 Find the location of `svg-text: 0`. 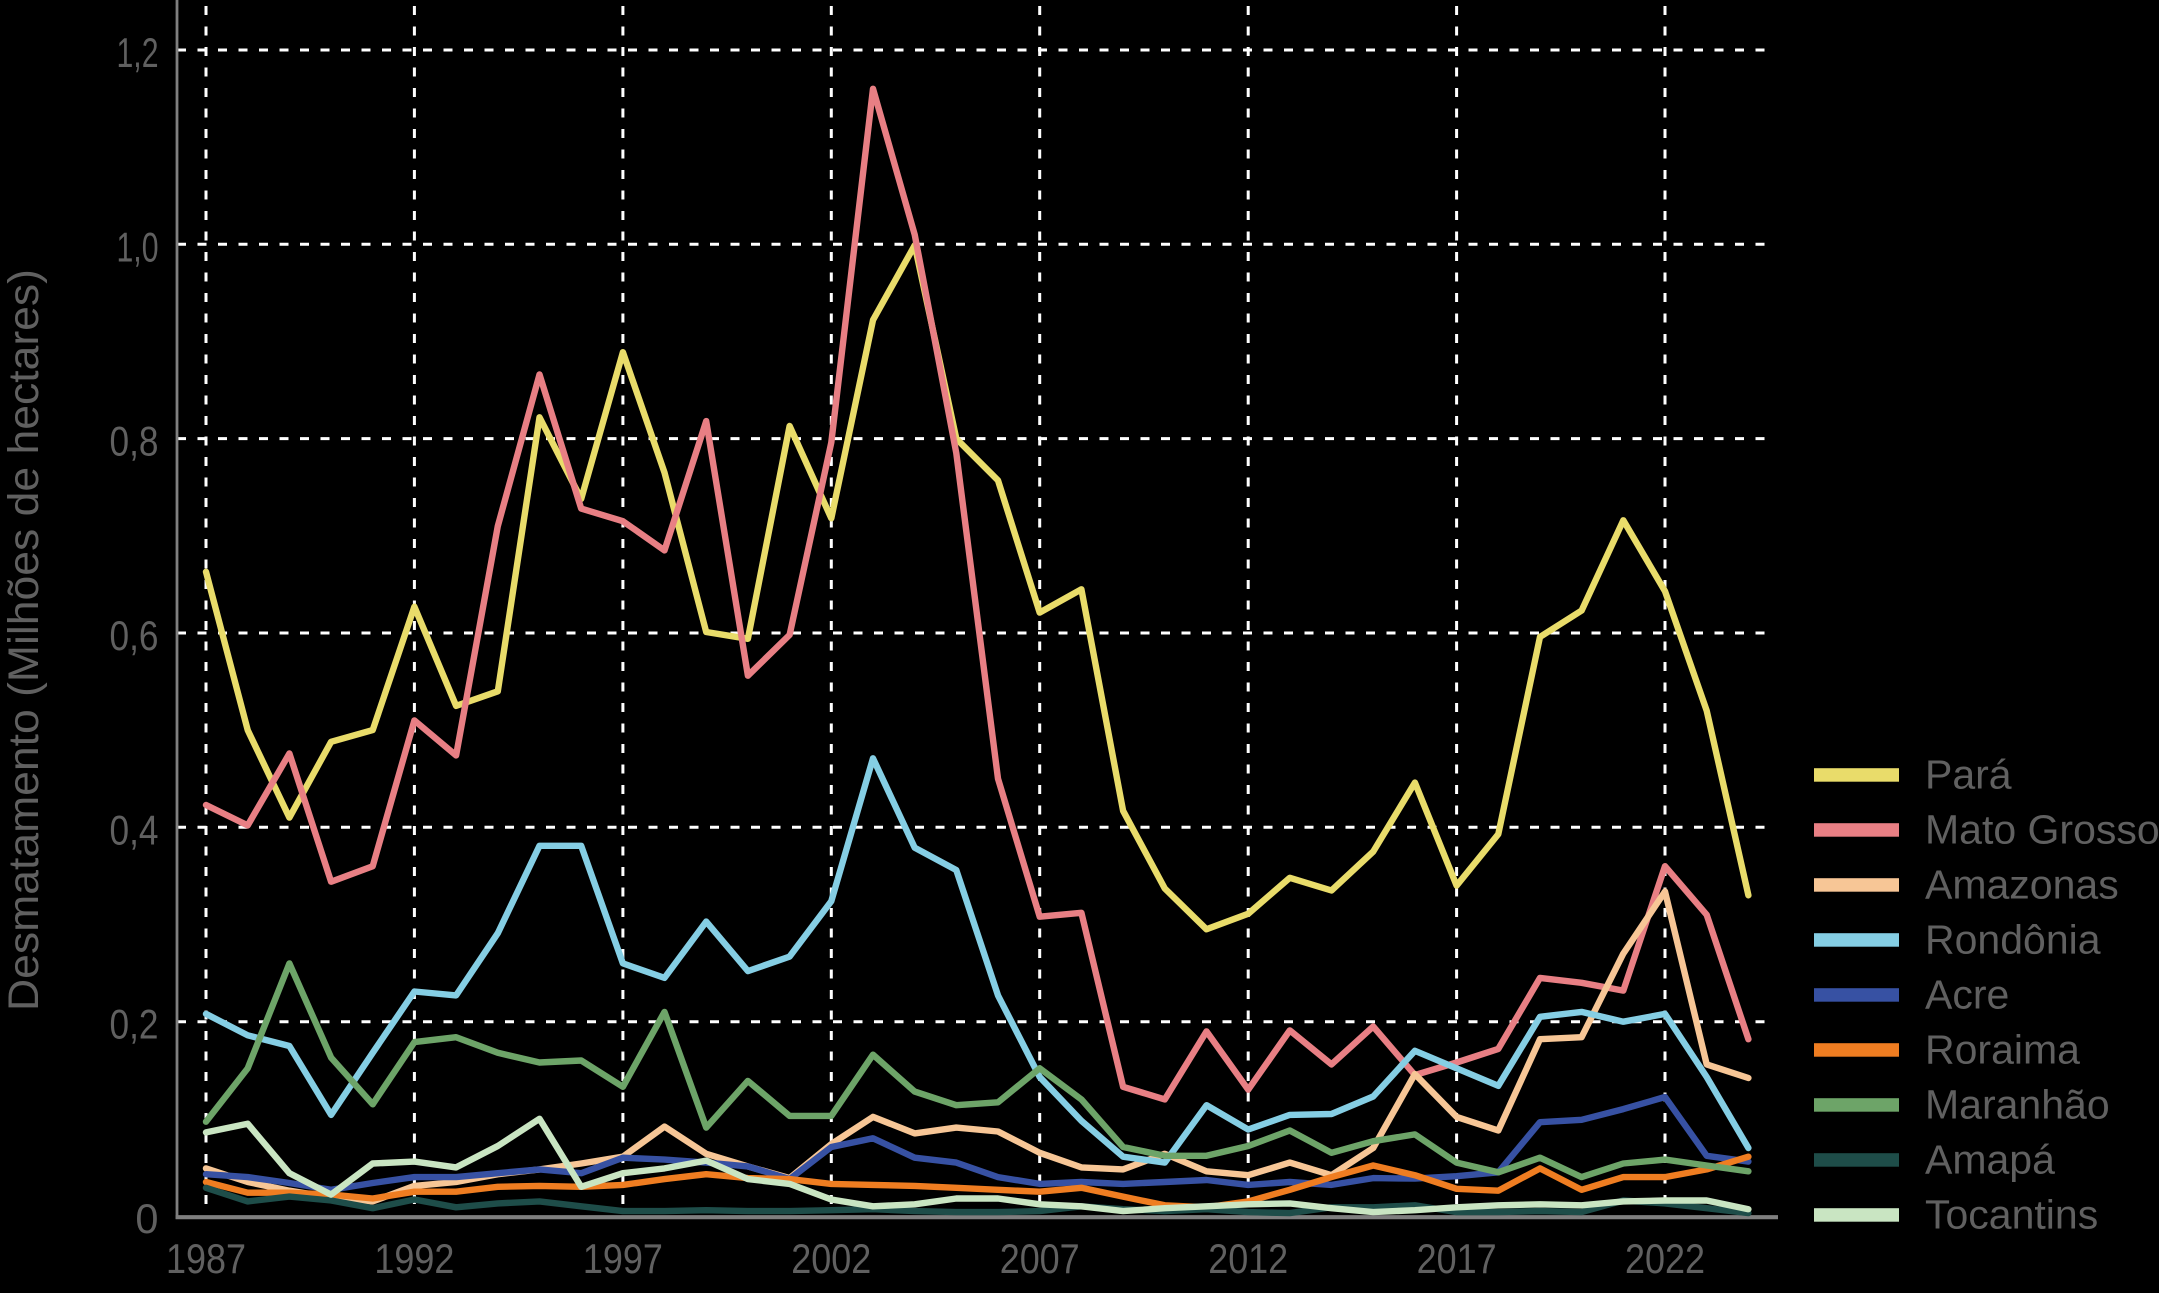

svg-text: 0 is located at coordinates (146, 1218).